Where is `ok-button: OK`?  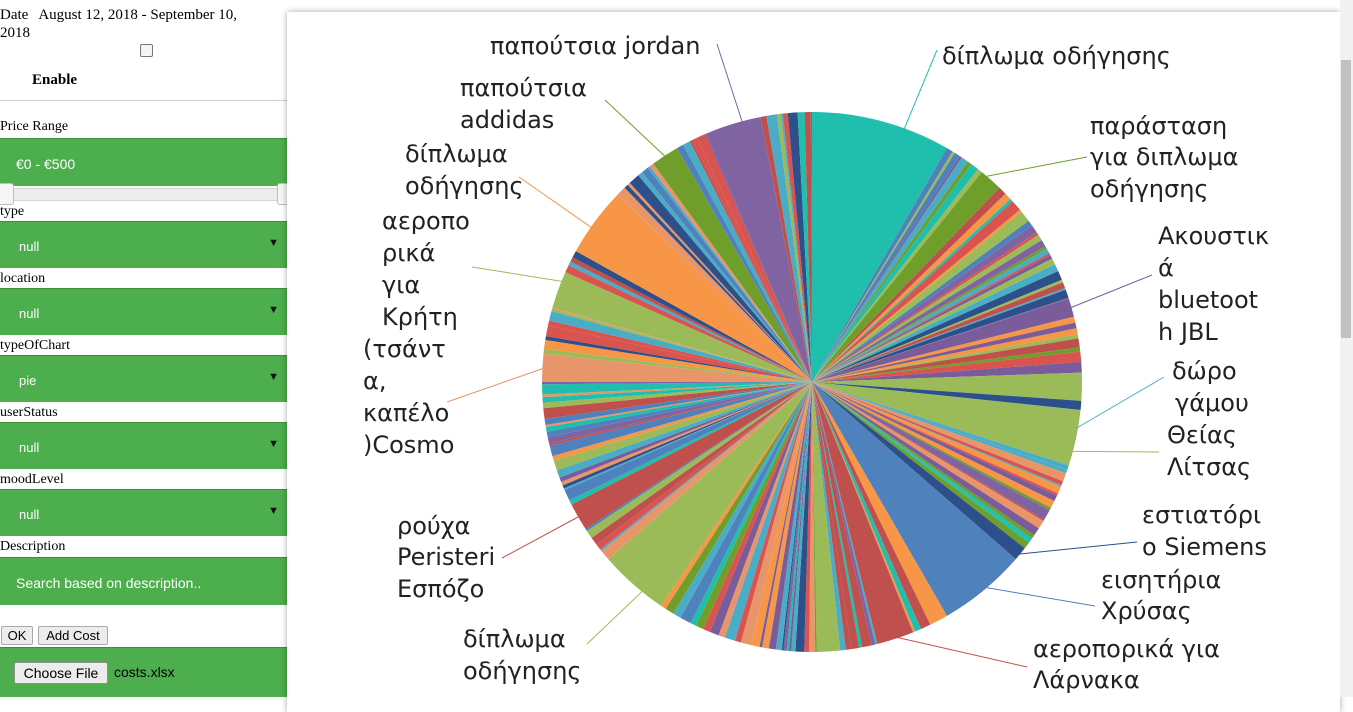
ok-button: OK is located at coordinates (17, 635).